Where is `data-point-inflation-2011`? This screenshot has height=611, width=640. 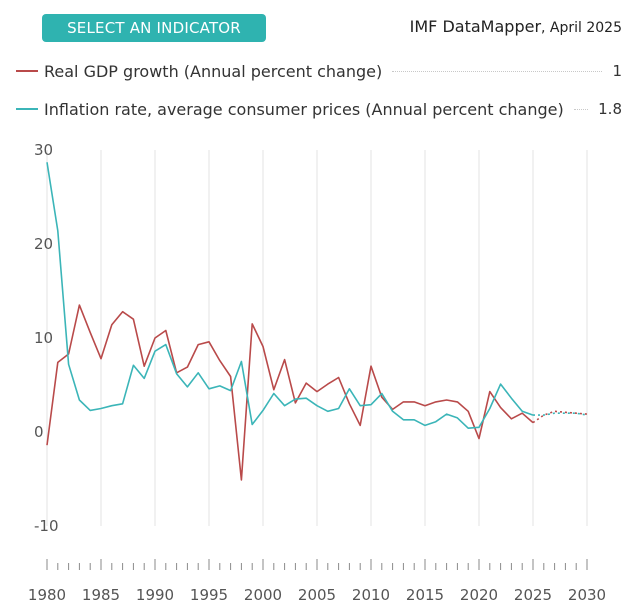 data-point-inflation-2011 is located at coordinates (382, 393).